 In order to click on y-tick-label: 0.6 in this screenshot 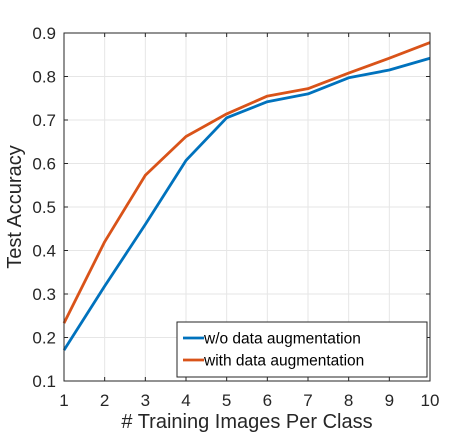, I will do `click(44, 164)`.